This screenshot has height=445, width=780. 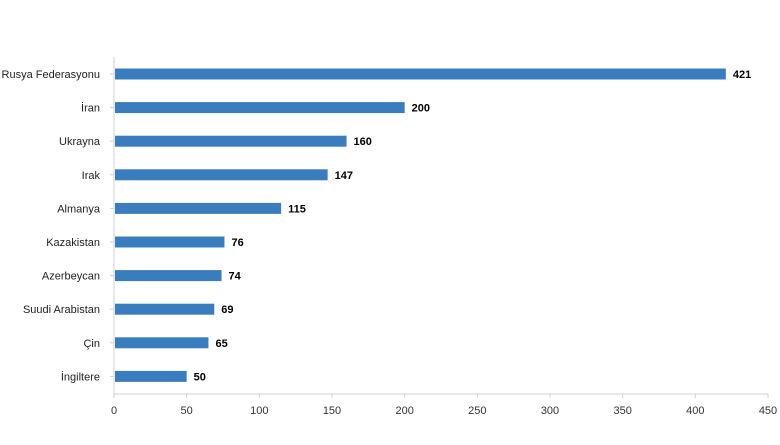 I want to click on category-label: Azerbeycan, so click(x=71, y=277).